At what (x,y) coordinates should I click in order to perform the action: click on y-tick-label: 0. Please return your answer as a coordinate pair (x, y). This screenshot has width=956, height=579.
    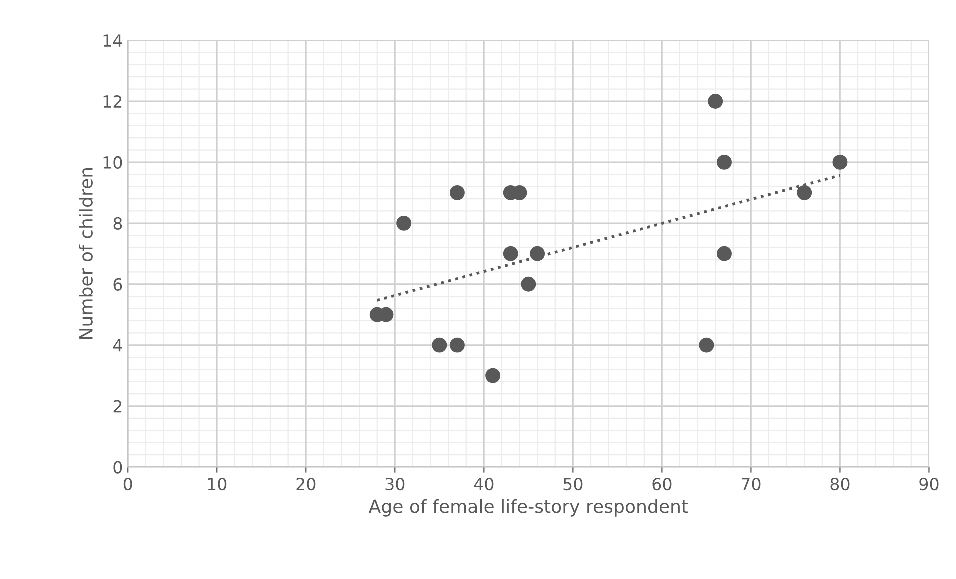
    Looking at the image, I should click on (118, 467).